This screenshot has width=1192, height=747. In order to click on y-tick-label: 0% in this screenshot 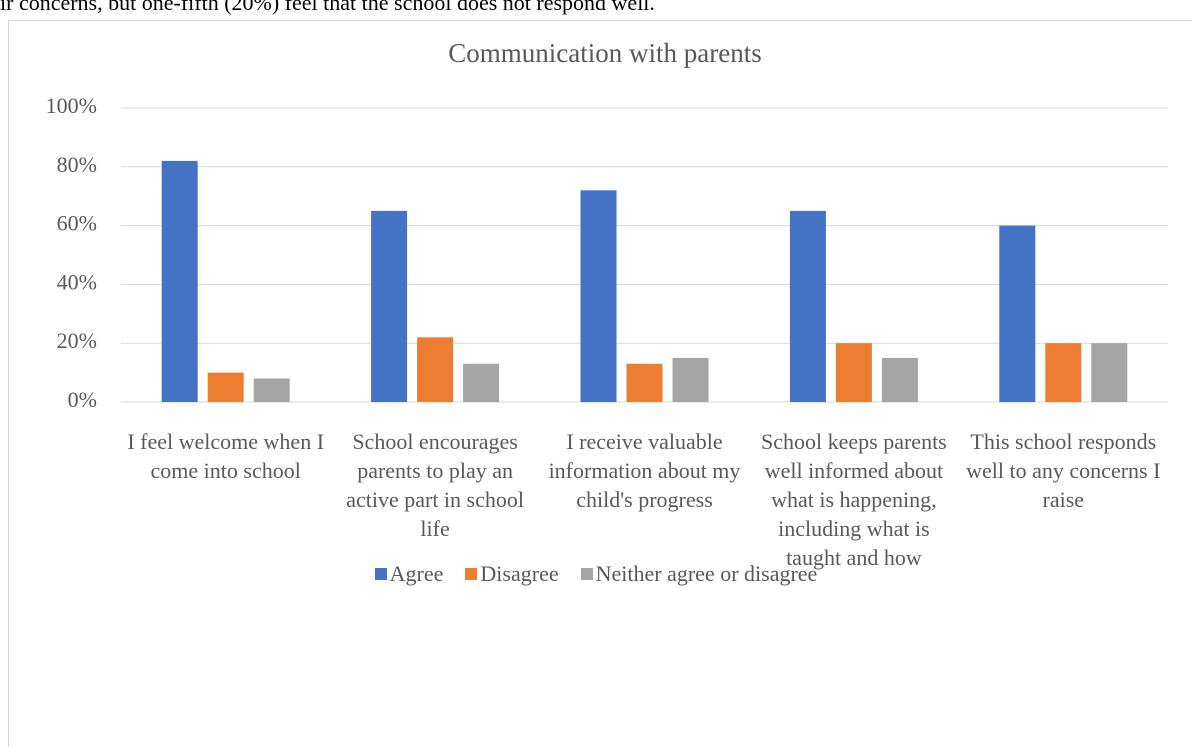, I will do `click(82, 399)`.